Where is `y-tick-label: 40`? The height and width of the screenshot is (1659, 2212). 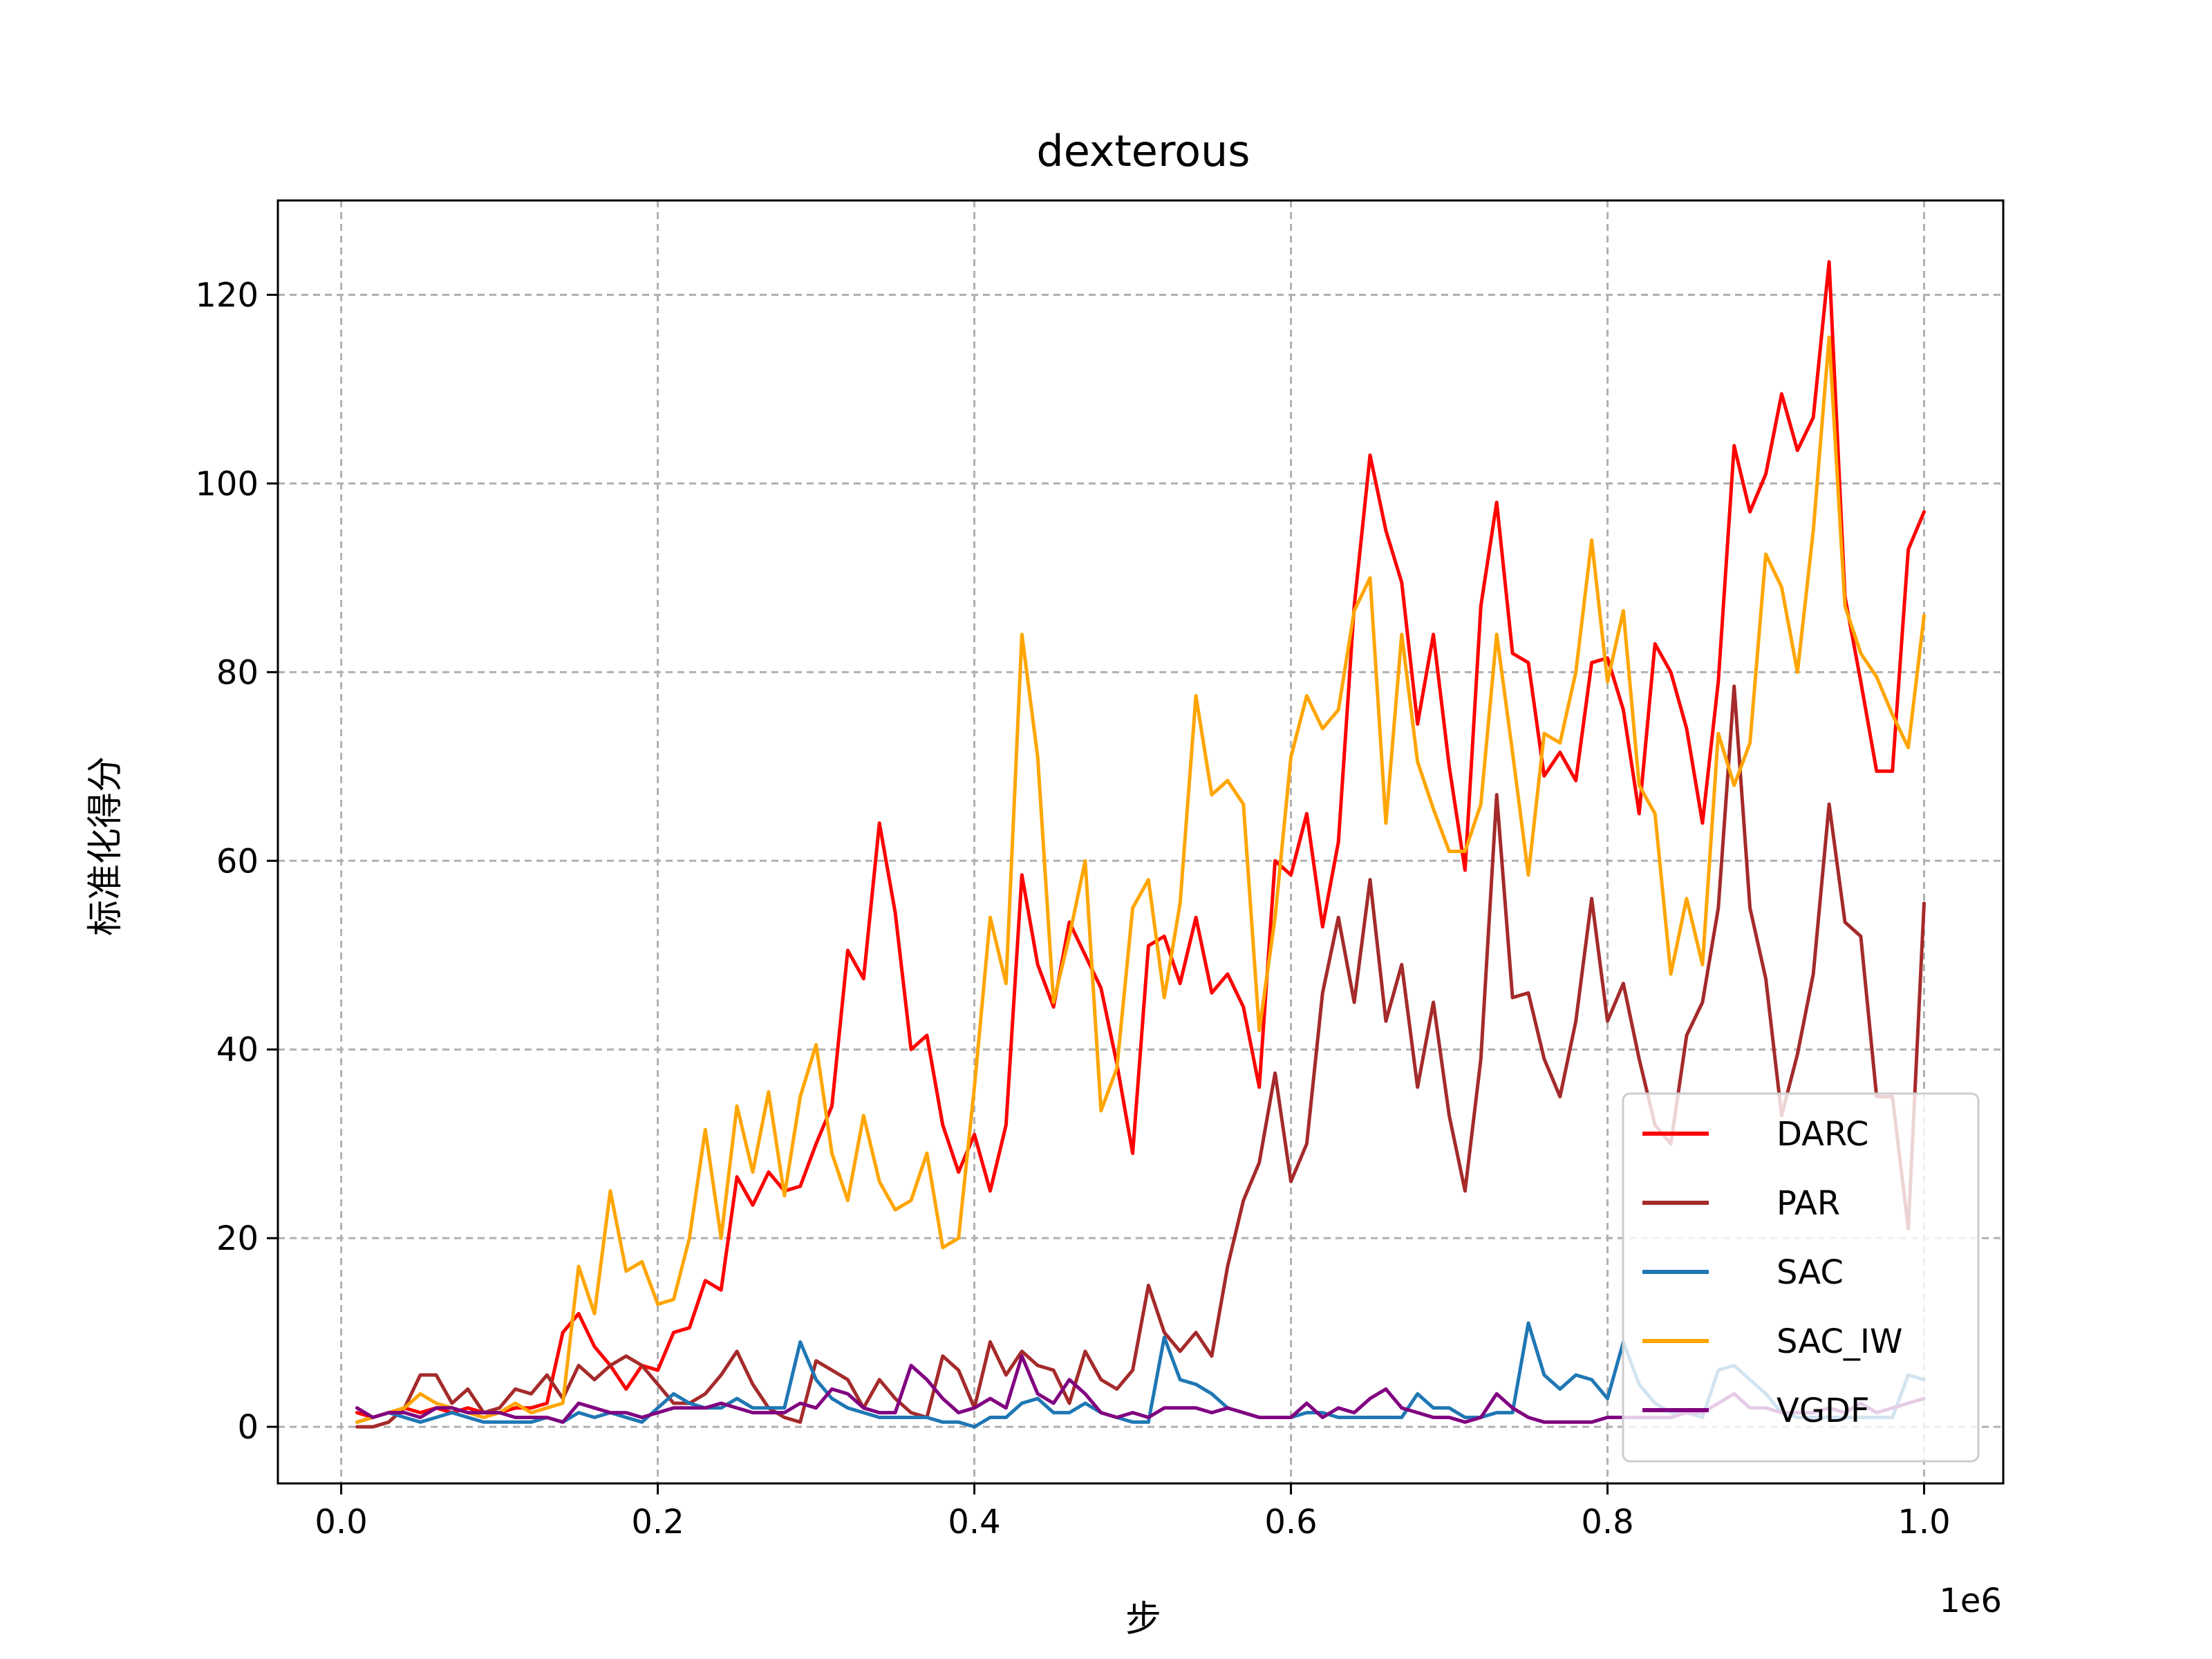
y-tick-label: 40 is located at coordinates (238, 1050).